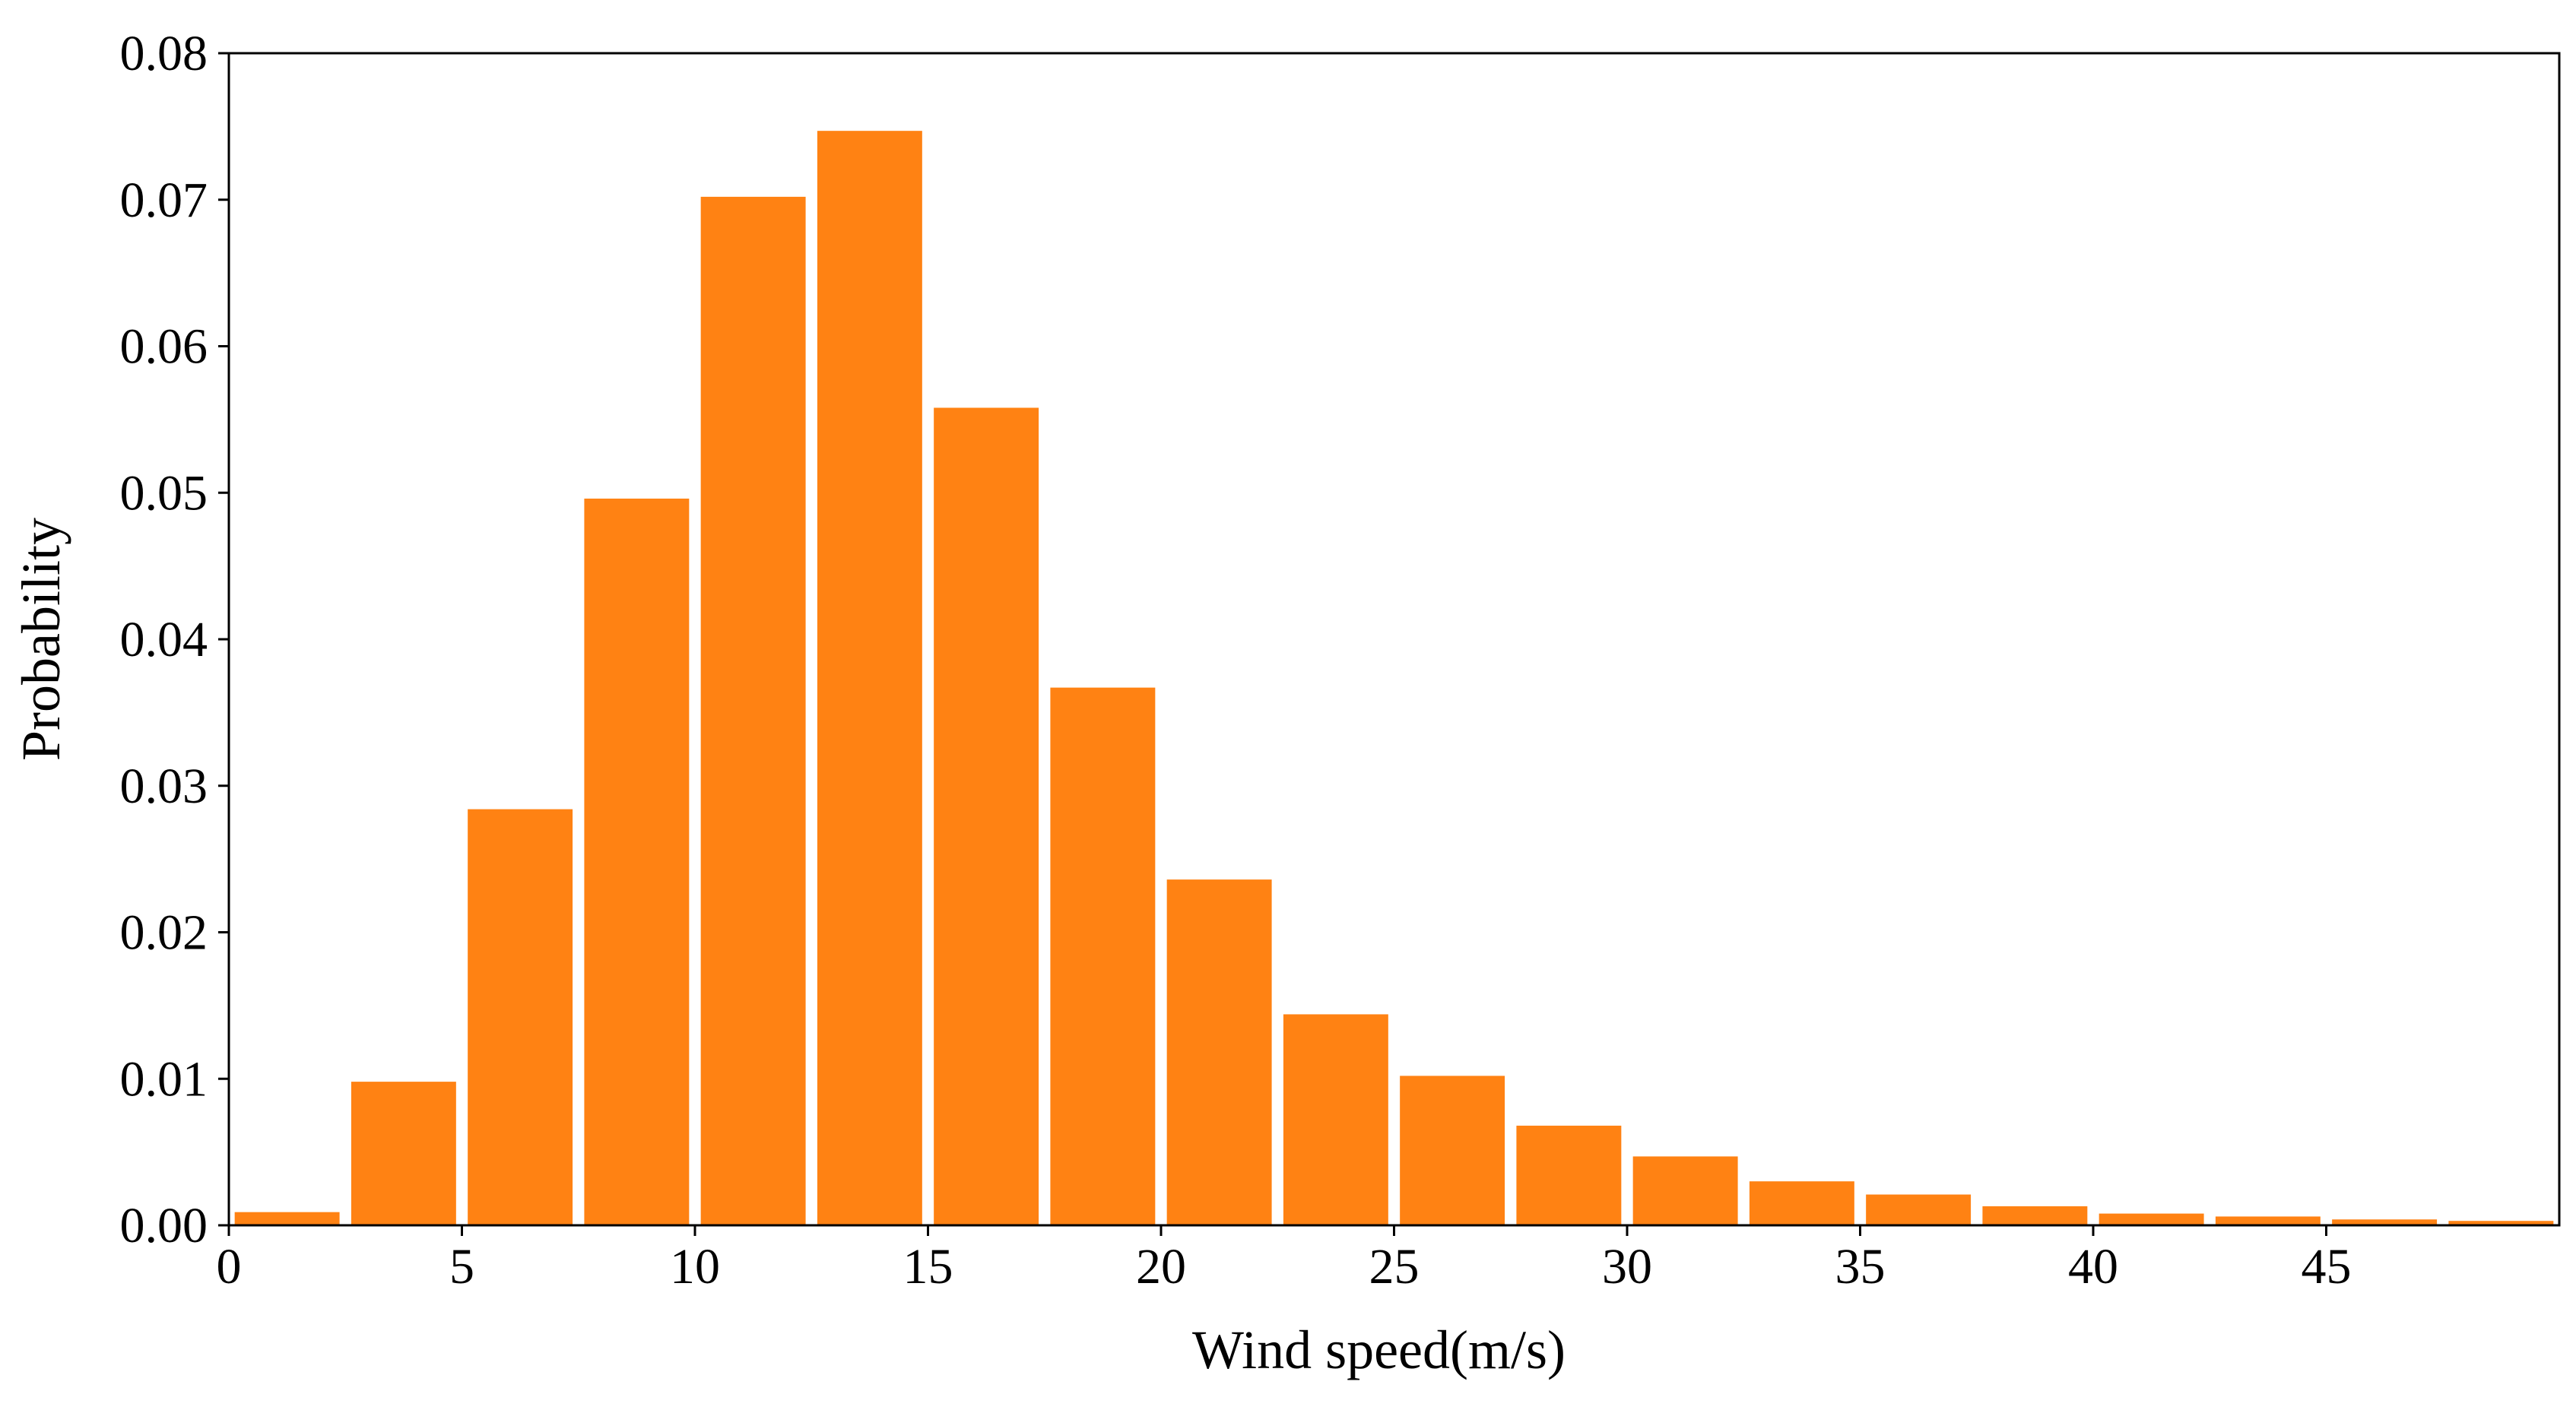 This screenshot has height=1410, width=2576. I want to click on x-tick-label: 45, so click(2327, 1266).